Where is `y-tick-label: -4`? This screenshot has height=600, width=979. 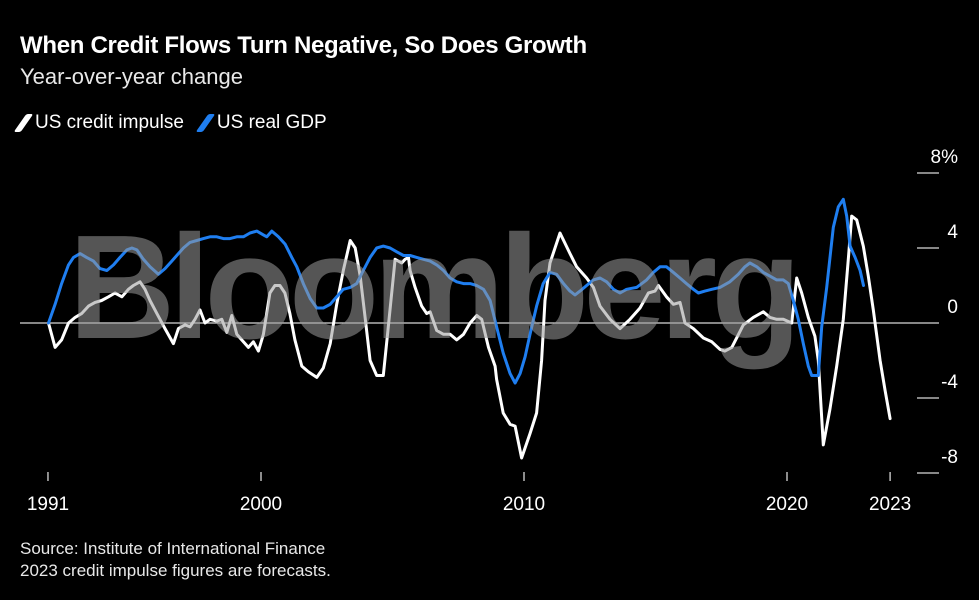 y-tick-label: -4 is located at coordinates (949, 382).